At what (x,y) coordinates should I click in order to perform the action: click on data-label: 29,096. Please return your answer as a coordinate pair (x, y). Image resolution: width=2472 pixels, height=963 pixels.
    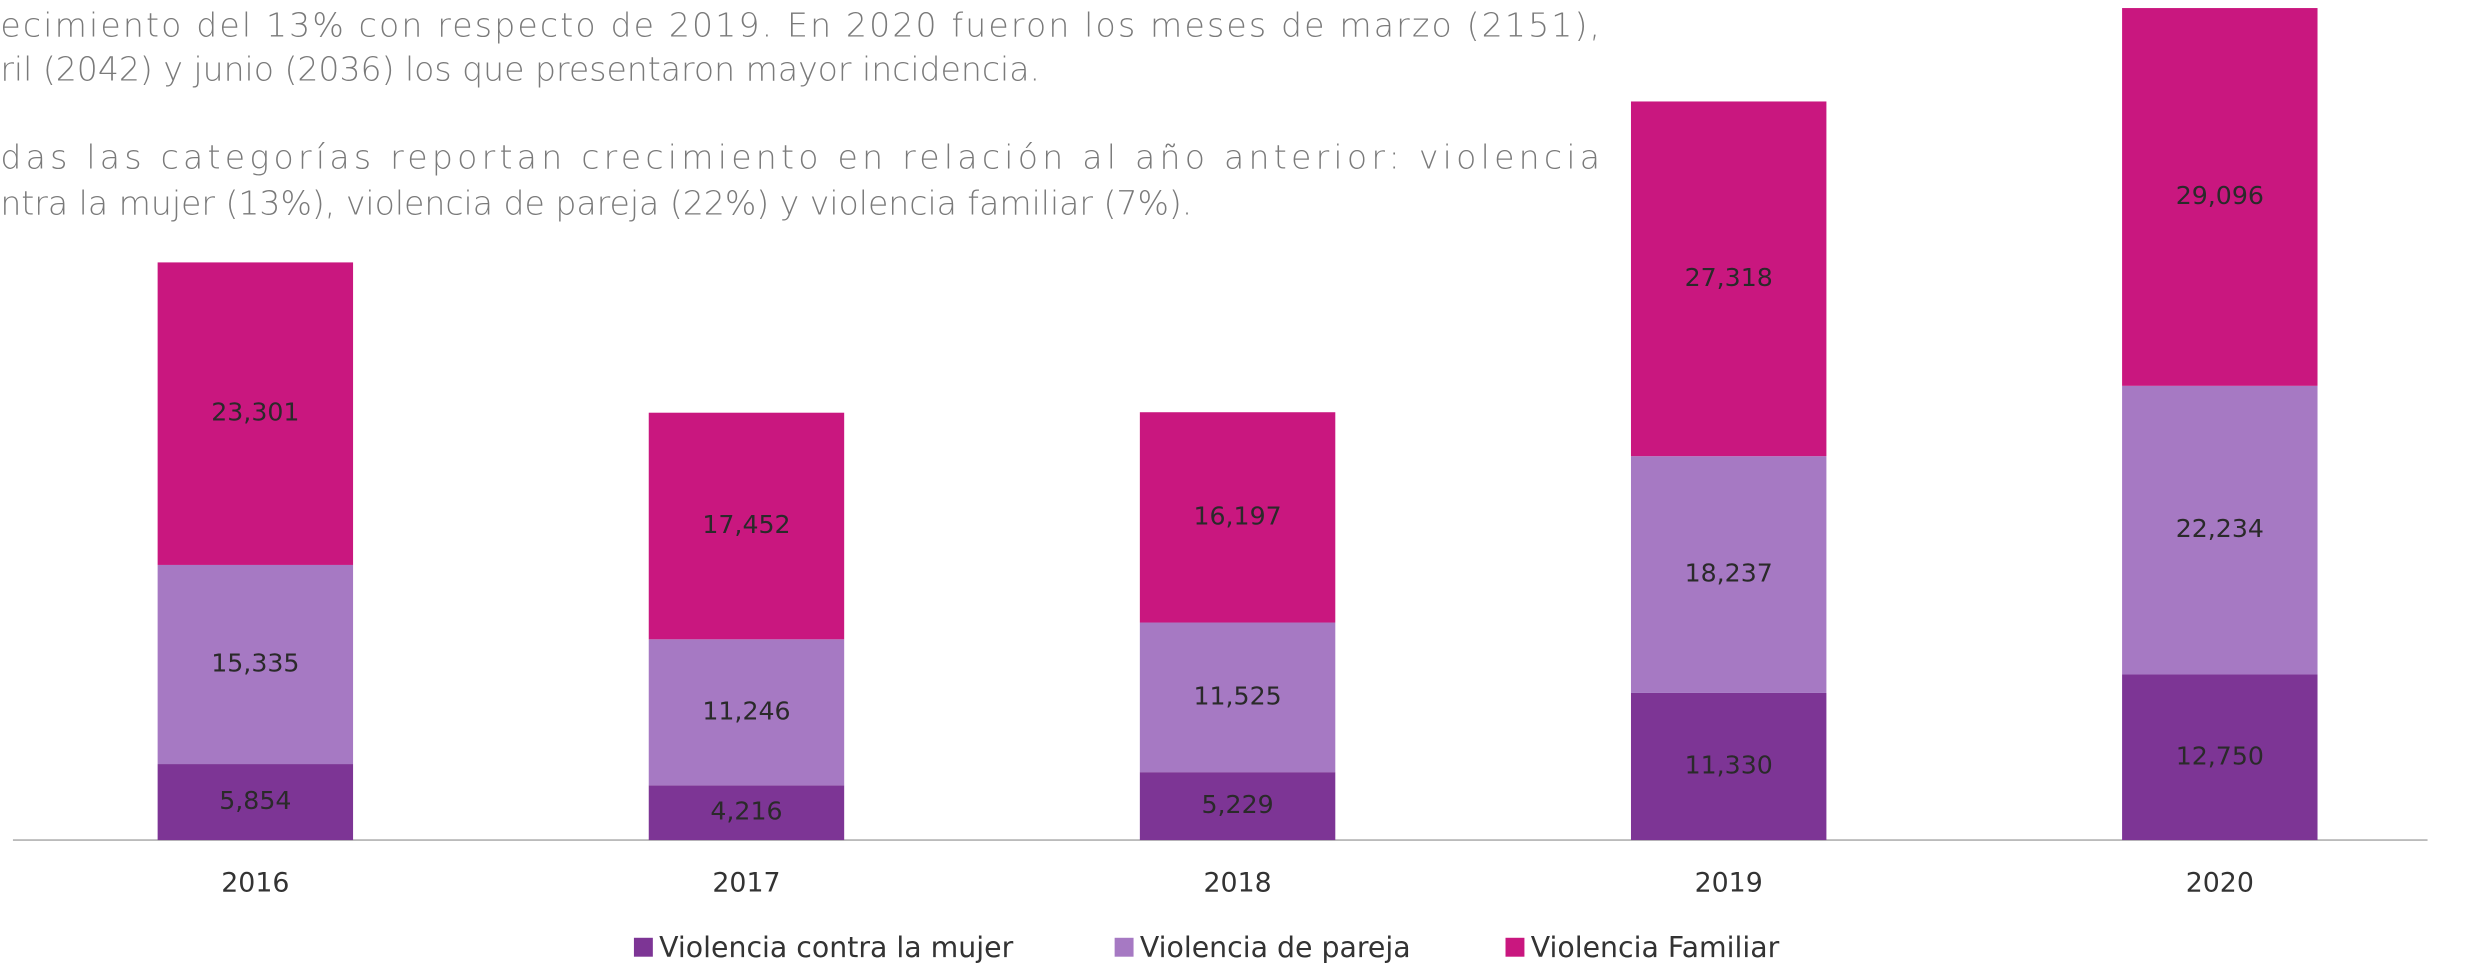
    Looking at the image, I should click on (2220, 195).